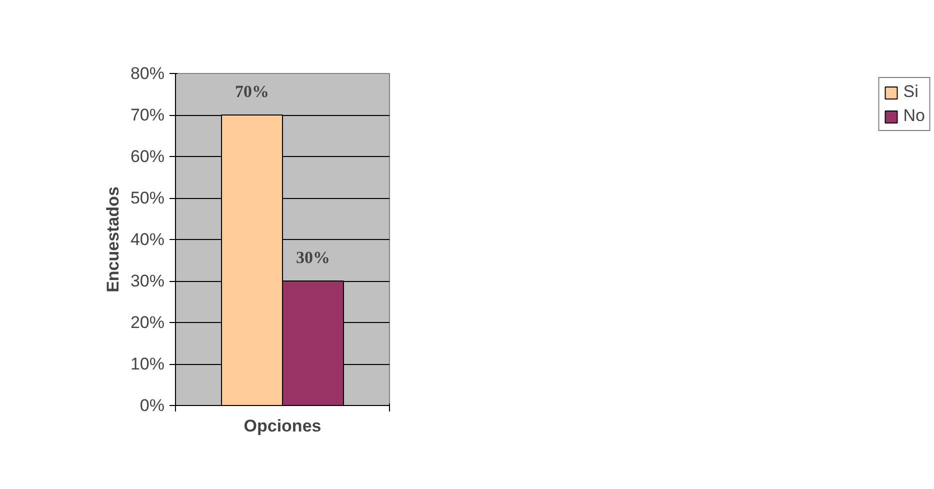 The width and height of the screenshot is (934, 489). What do you see at coordinates (313, 257) in the screenshot?
I see `data-label: 30%` at bounding box center [313, 257].